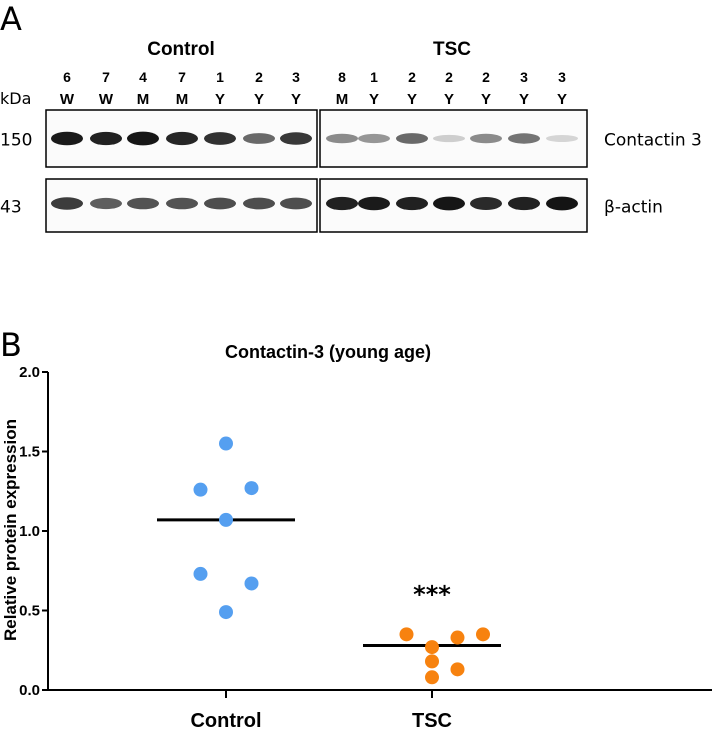  I want to click on kda-label: kDa, so click(15, 98).